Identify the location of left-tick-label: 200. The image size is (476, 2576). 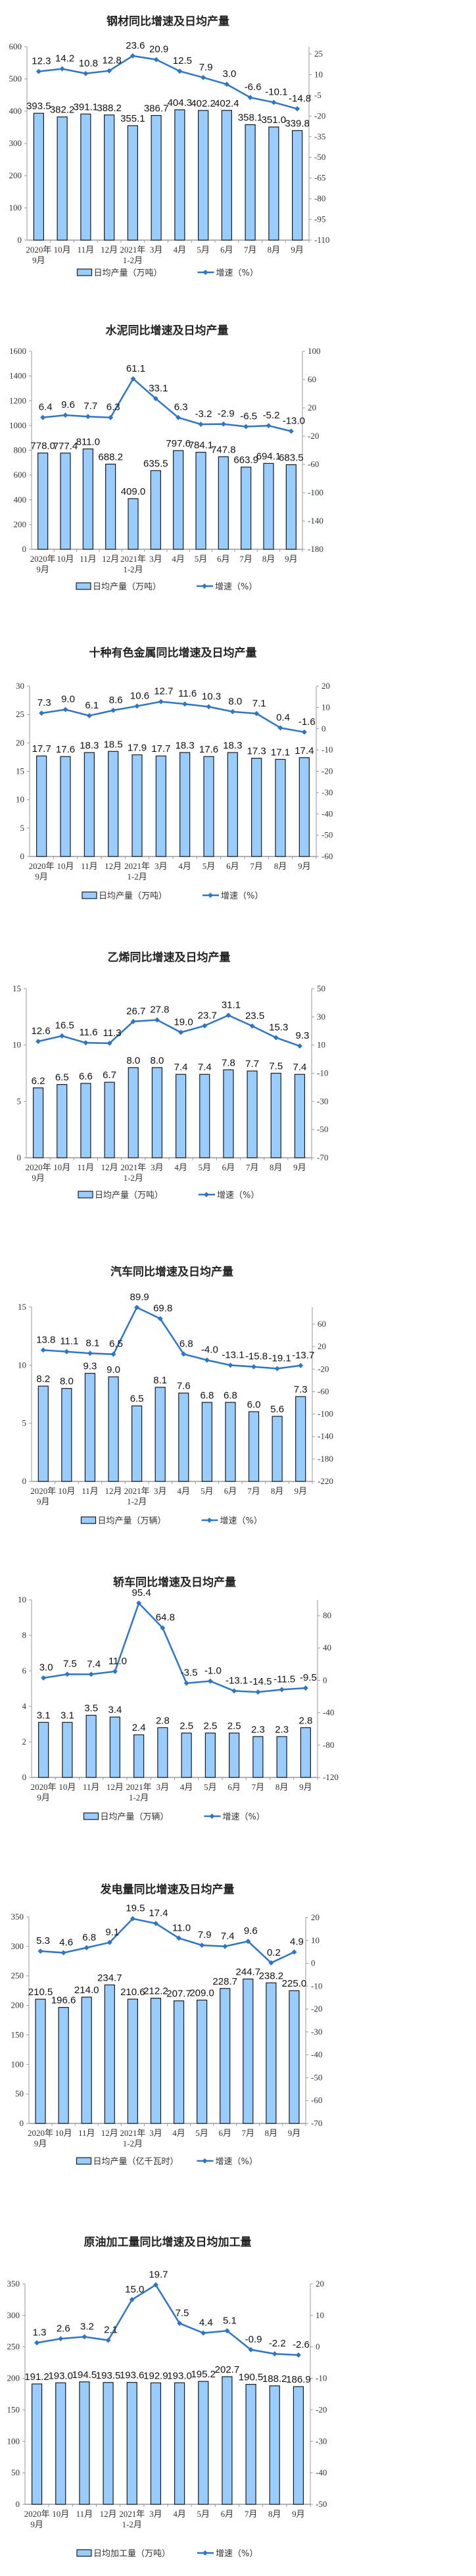
(20, 524).